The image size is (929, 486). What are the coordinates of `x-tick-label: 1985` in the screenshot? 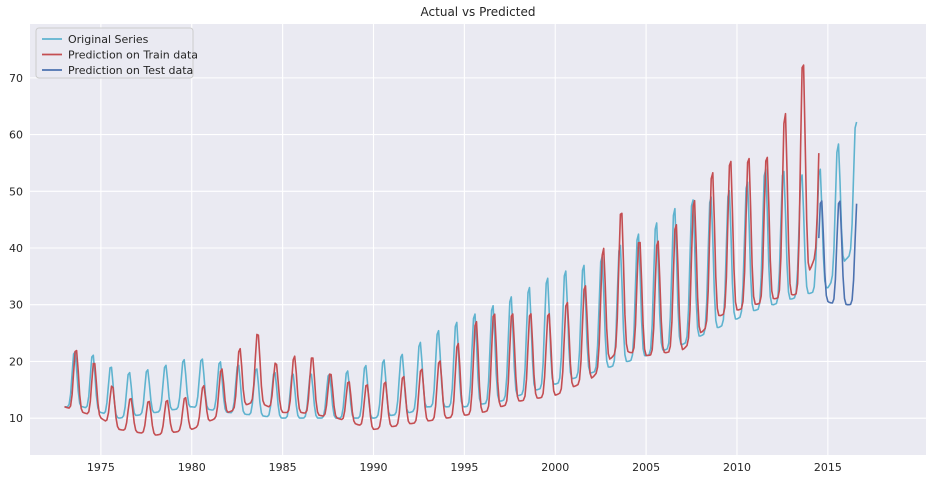 It's located at (283, 467).